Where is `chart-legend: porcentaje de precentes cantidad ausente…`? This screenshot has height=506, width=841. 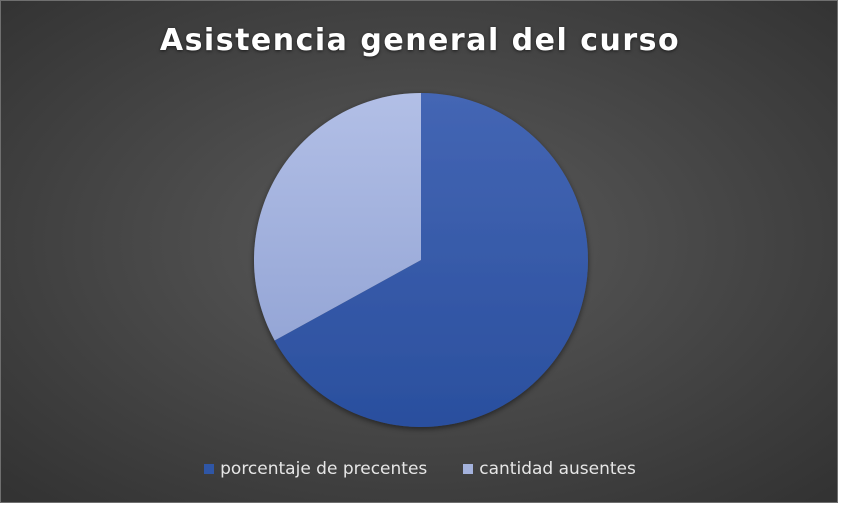
chart-legend: porcentaje de precentes cantidad ausente… is located at coordinates (419, 469).